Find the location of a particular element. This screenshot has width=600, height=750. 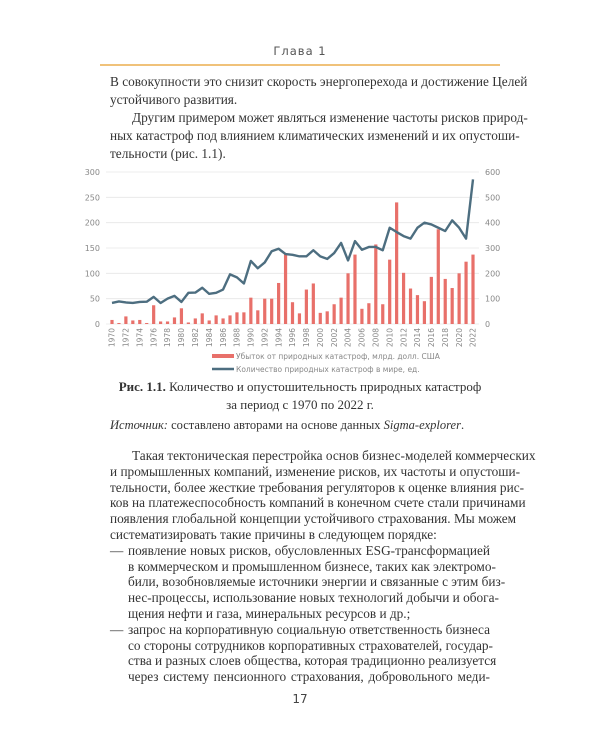

y-left-tick-label: 0 is located at coordinates (97, 324).